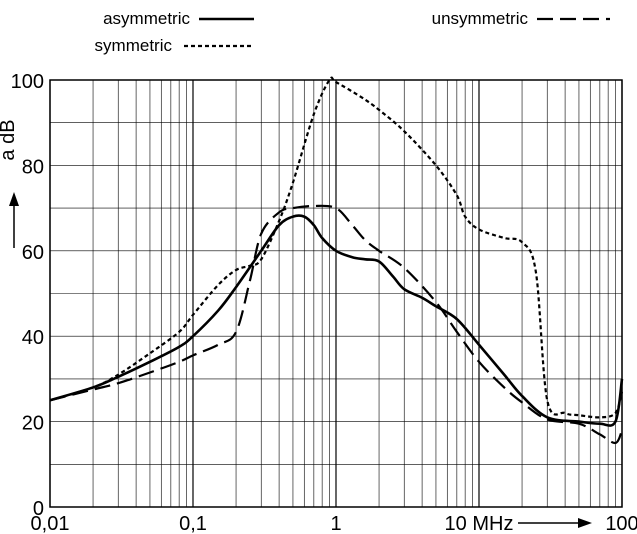 The height and width of the screenshot is (534, 637). Describe the element at coordinates (335, 523) in the screenshot. I see `x-tick-label: 1` at that location.